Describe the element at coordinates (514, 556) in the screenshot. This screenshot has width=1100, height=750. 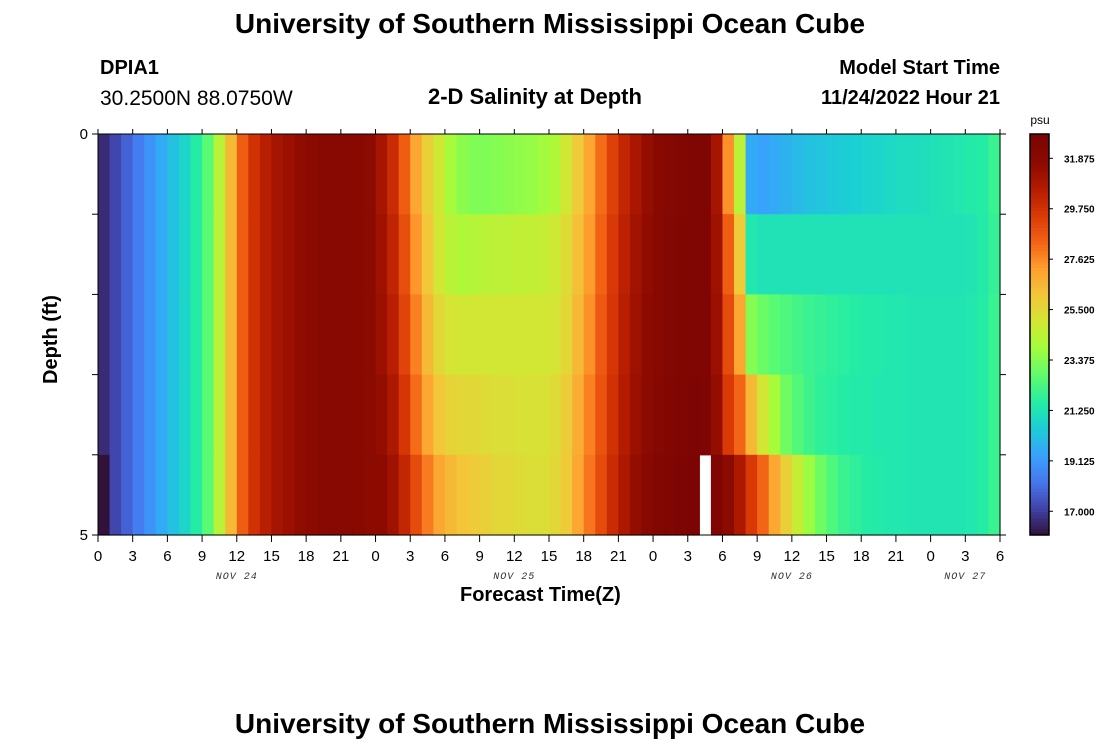
I see `x-tick-label: 12` at that location.